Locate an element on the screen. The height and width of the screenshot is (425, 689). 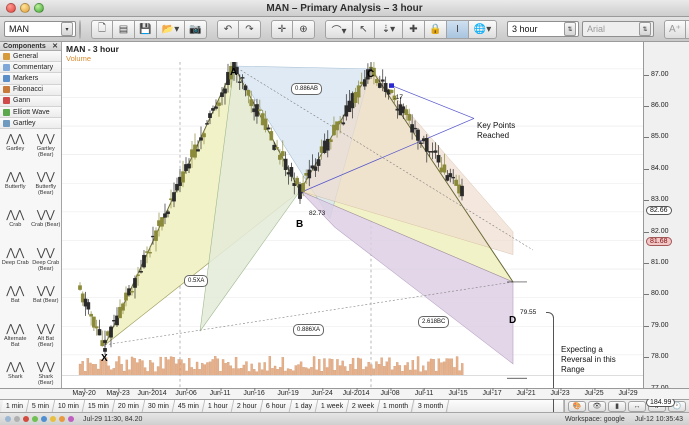
timeframe-tab-30-min: 30 min is located at coordinates (159, 406).